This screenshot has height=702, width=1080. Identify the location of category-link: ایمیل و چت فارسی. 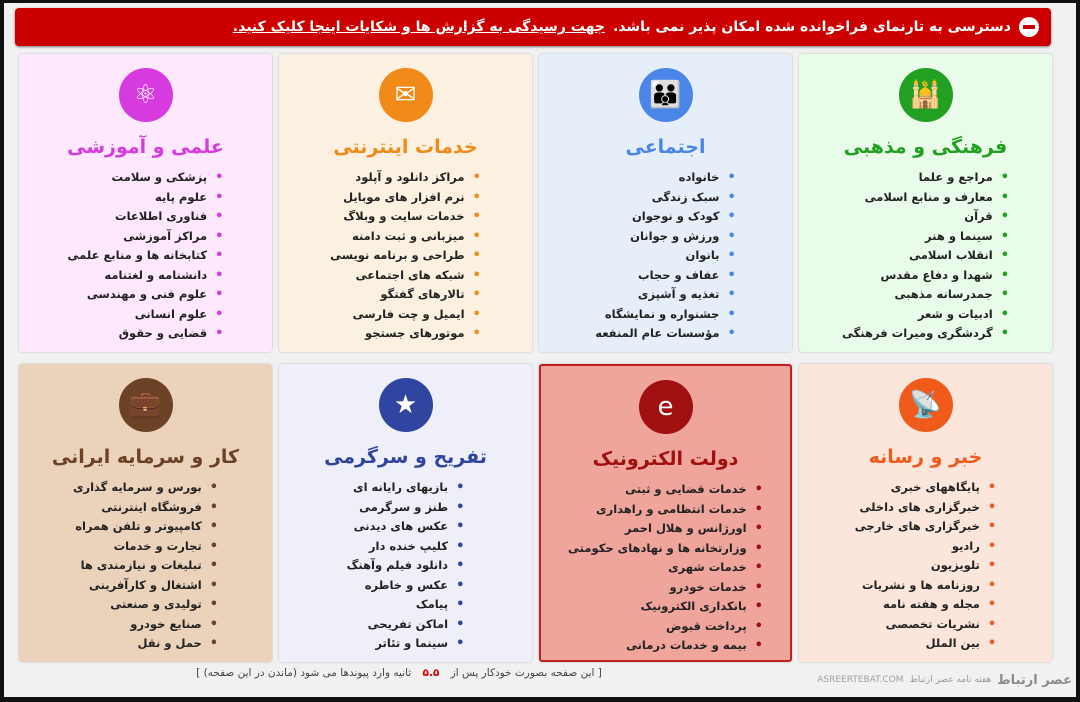
(405, 315).